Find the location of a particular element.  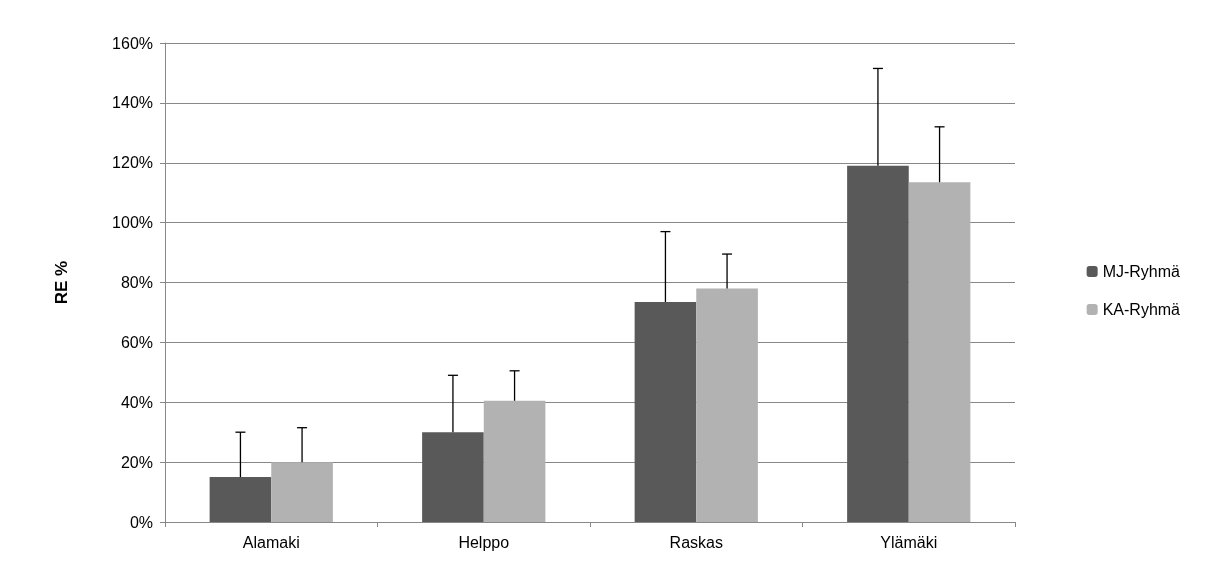

y-axis-title: RE % is located at coordinates (61, 282).